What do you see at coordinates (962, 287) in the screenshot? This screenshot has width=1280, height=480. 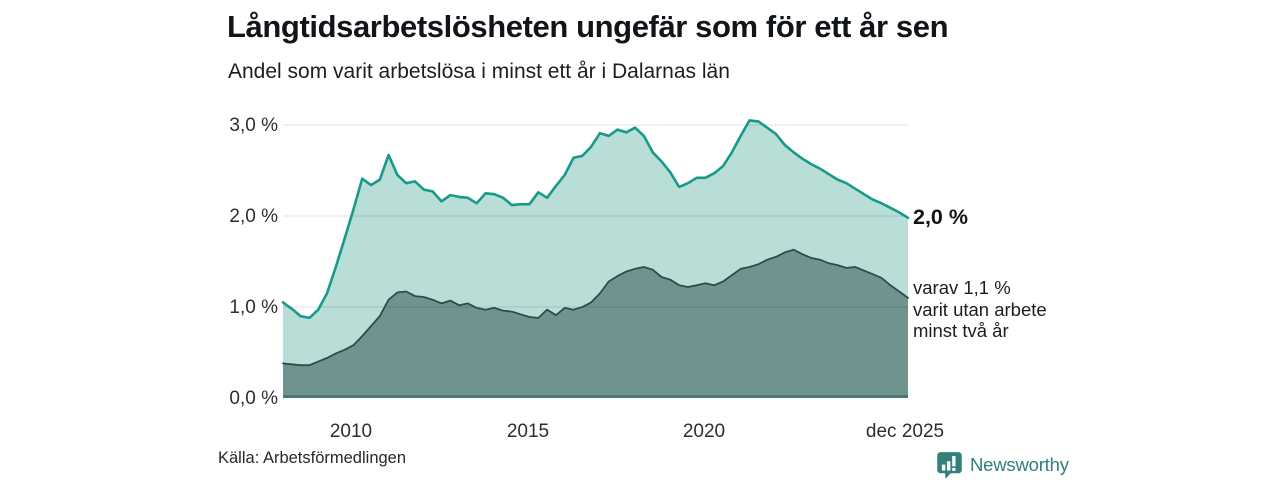 I see `series-end-label-two-years-line1: varav 1,1 %` at bounding box center [962, 287].